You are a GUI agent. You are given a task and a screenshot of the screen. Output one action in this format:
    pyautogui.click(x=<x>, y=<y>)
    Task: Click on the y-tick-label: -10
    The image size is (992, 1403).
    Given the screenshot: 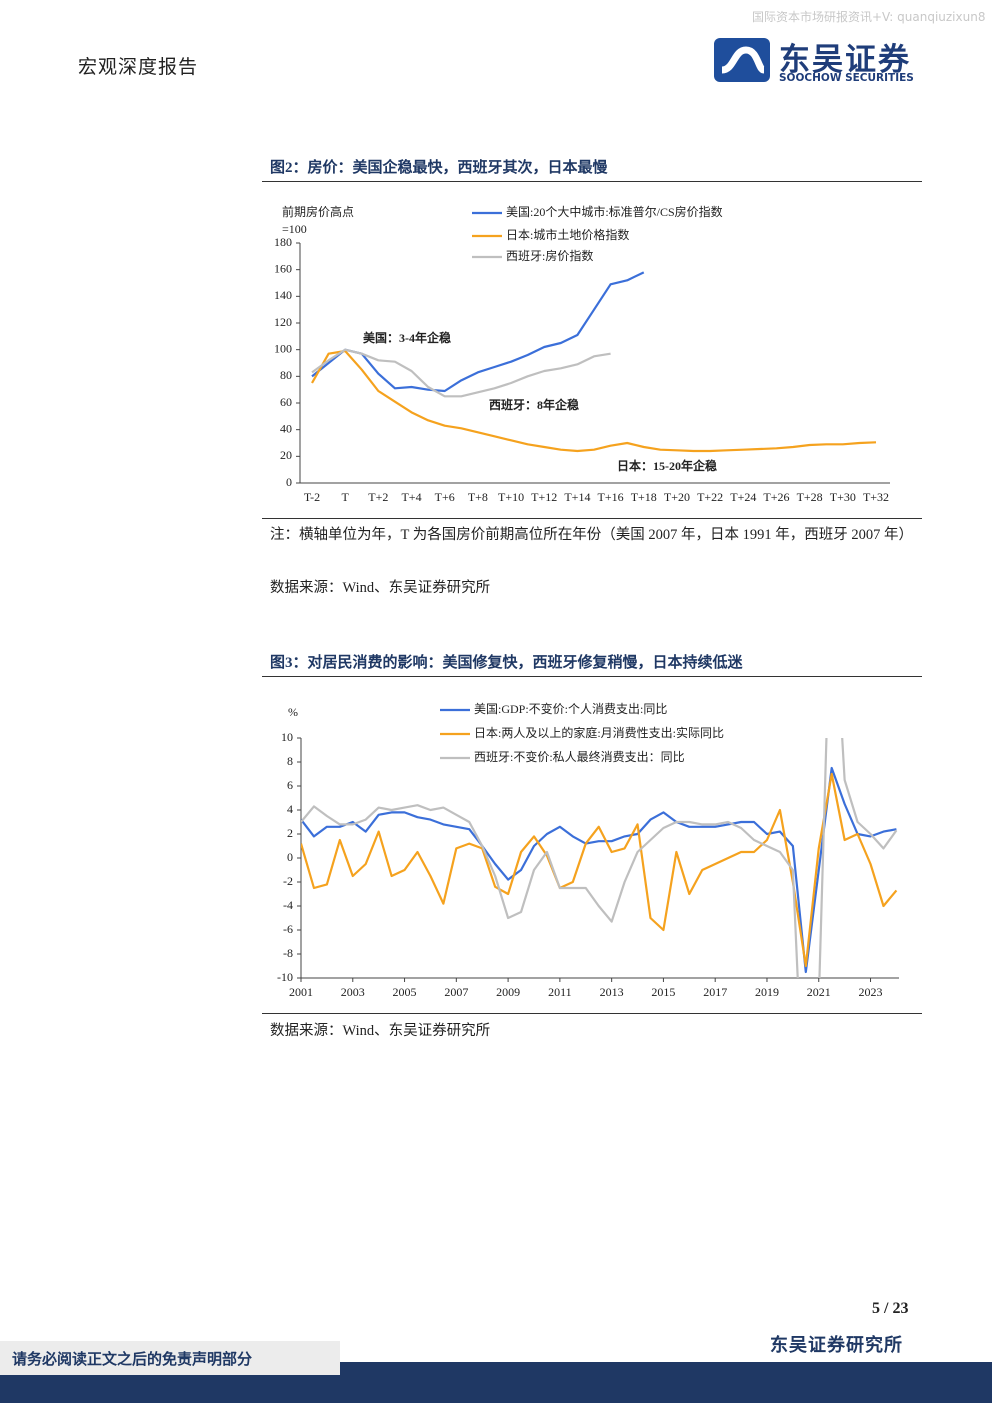 What is the action you would take?
    pyautogui.click(x=285, y=977)
    